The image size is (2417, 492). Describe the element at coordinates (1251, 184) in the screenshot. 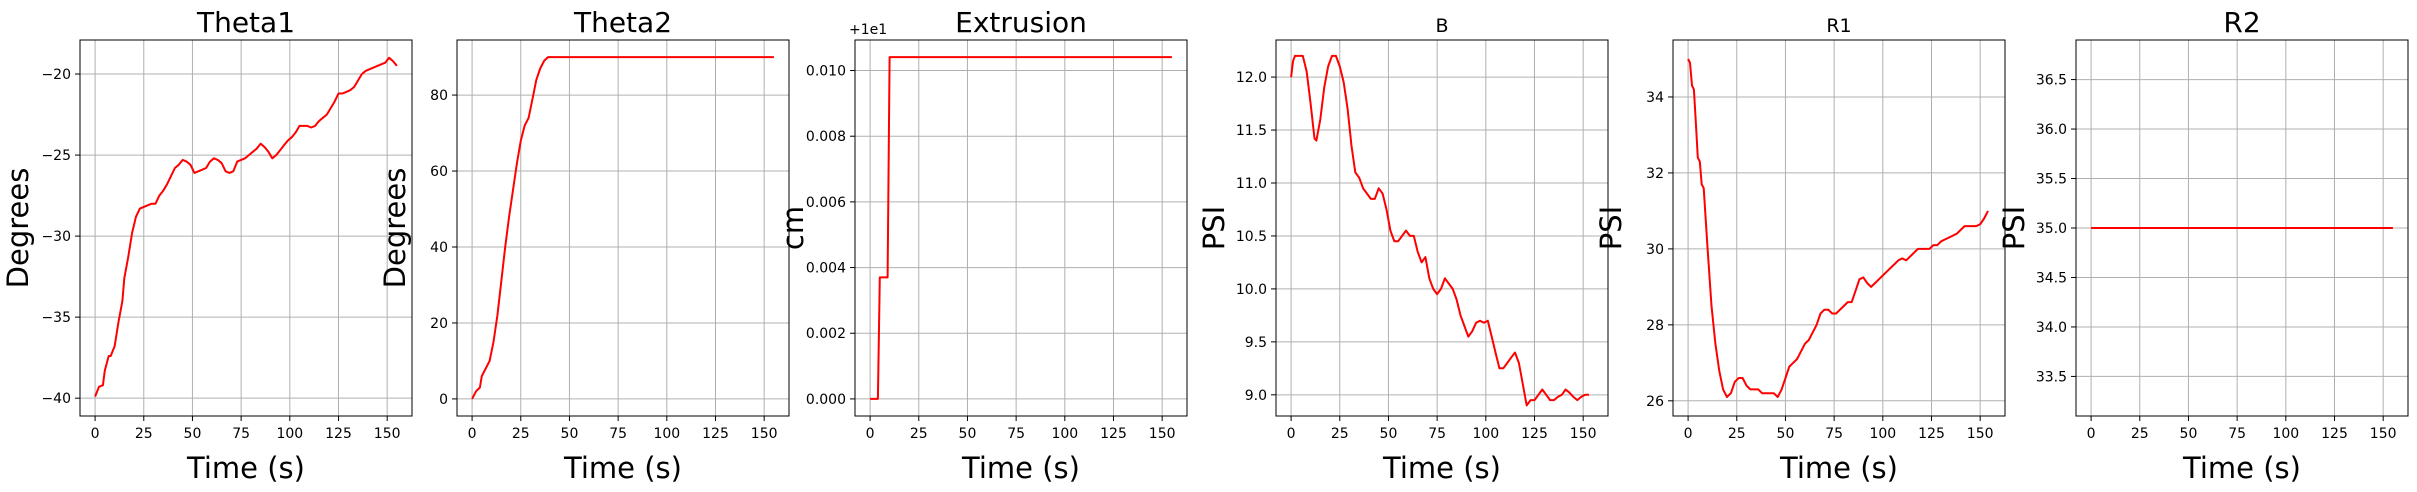

I see `y-tick-label: 11.0` at that location.